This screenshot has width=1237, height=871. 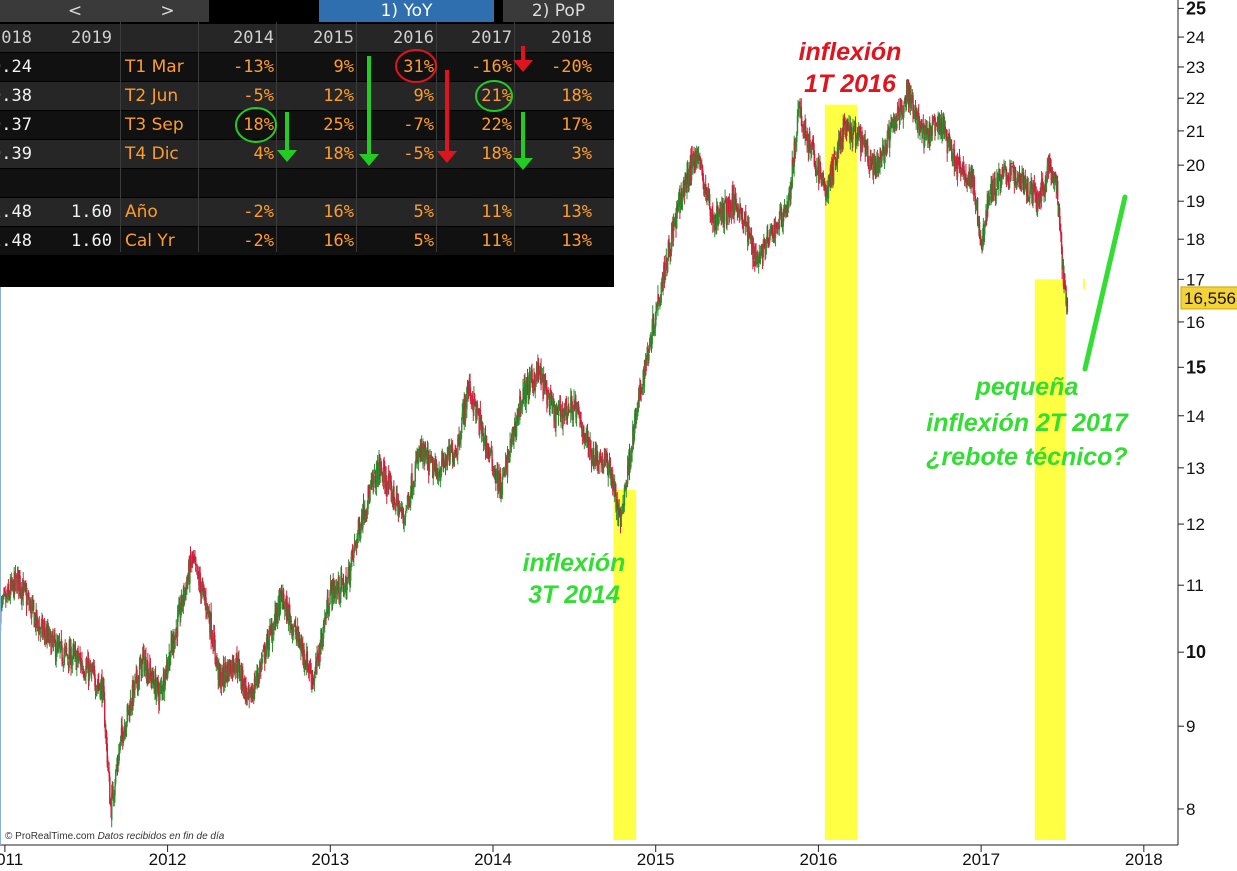 I want to click on arrow-head, so click(x=287, y=156).